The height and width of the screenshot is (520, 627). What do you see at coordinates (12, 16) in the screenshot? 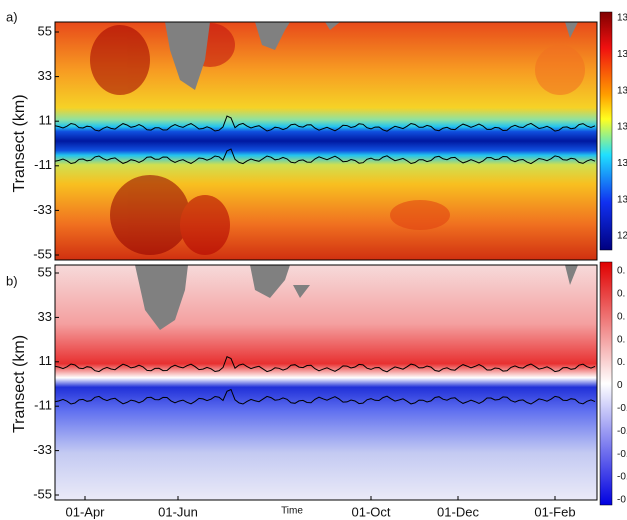
I see `panel-label: a)` at bounding box center [12, 16].